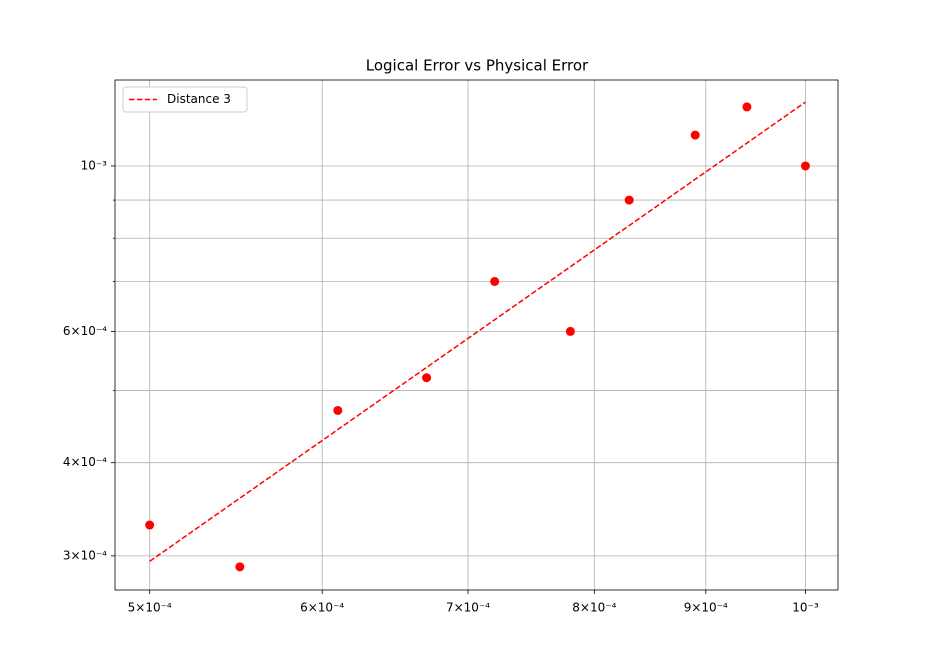 The height and width of the screenshot is (663, 931). I want to click on y-tick-label: 10⁻³, so click(94, 165).